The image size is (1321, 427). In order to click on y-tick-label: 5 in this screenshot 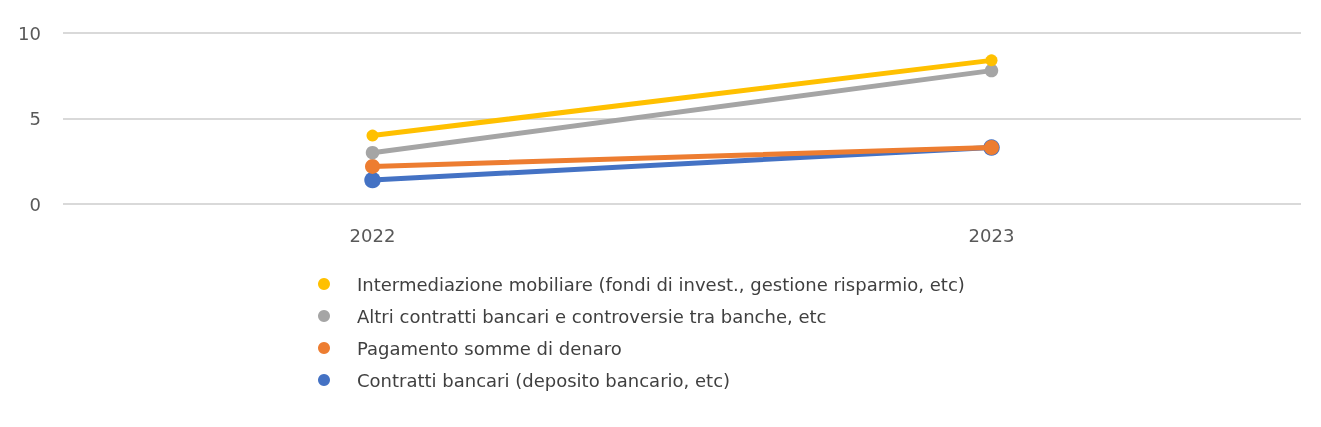, I will do `click(35, 118)`.